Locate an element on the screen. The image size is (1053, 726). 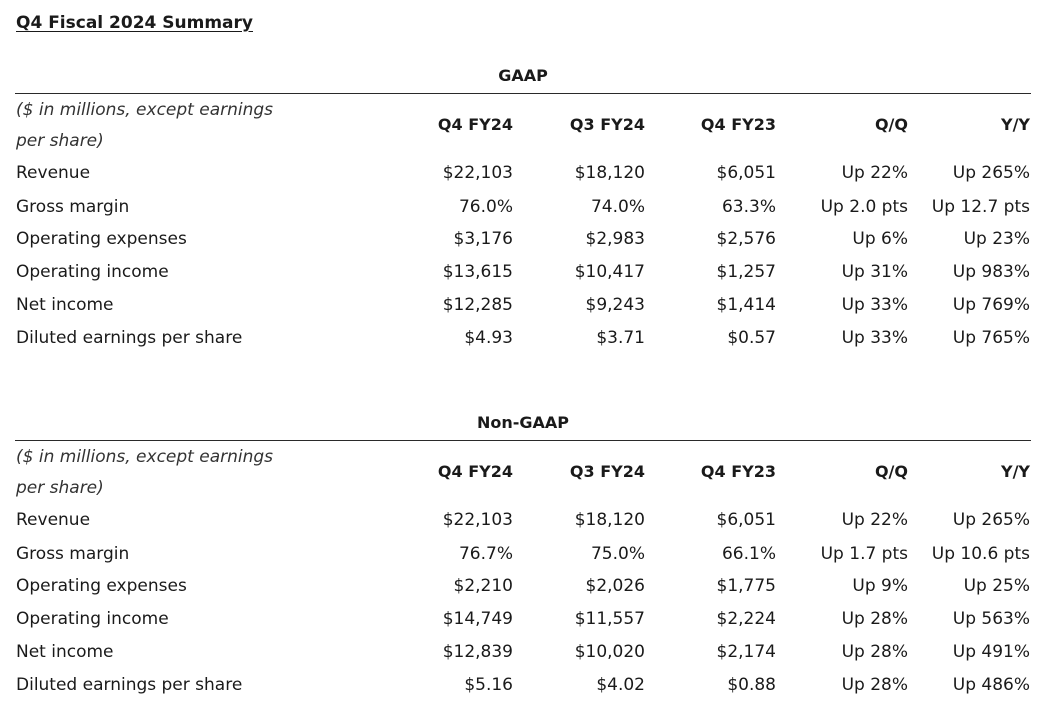
table-cell: $11,557 is located at coordinates (609, 619).